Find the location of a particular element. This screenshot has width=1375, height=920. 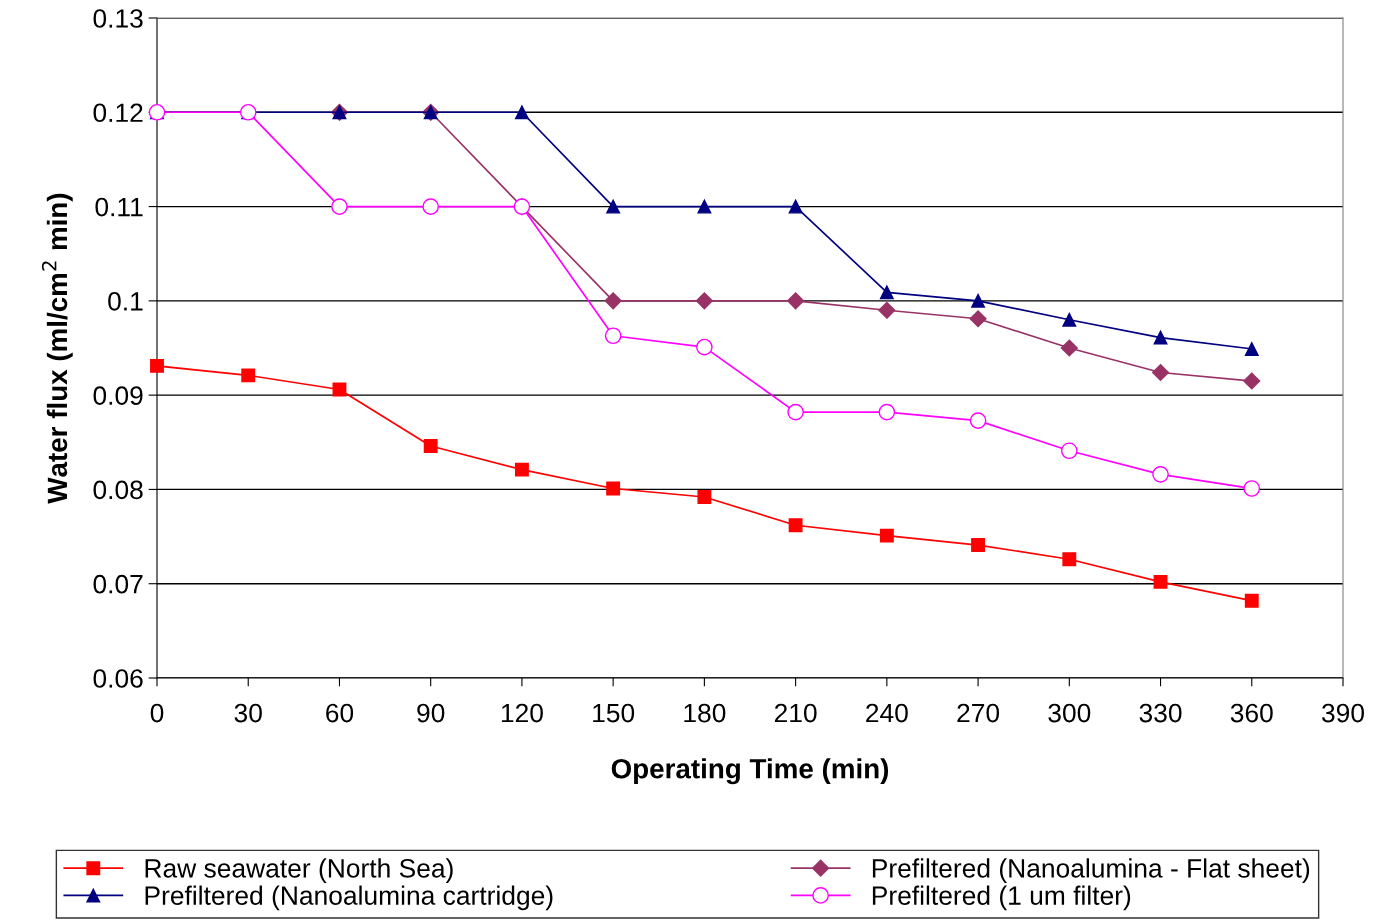

legend-label: Prefiltered (Nanoalumina cartridge) is located at coordinates (349, 898).